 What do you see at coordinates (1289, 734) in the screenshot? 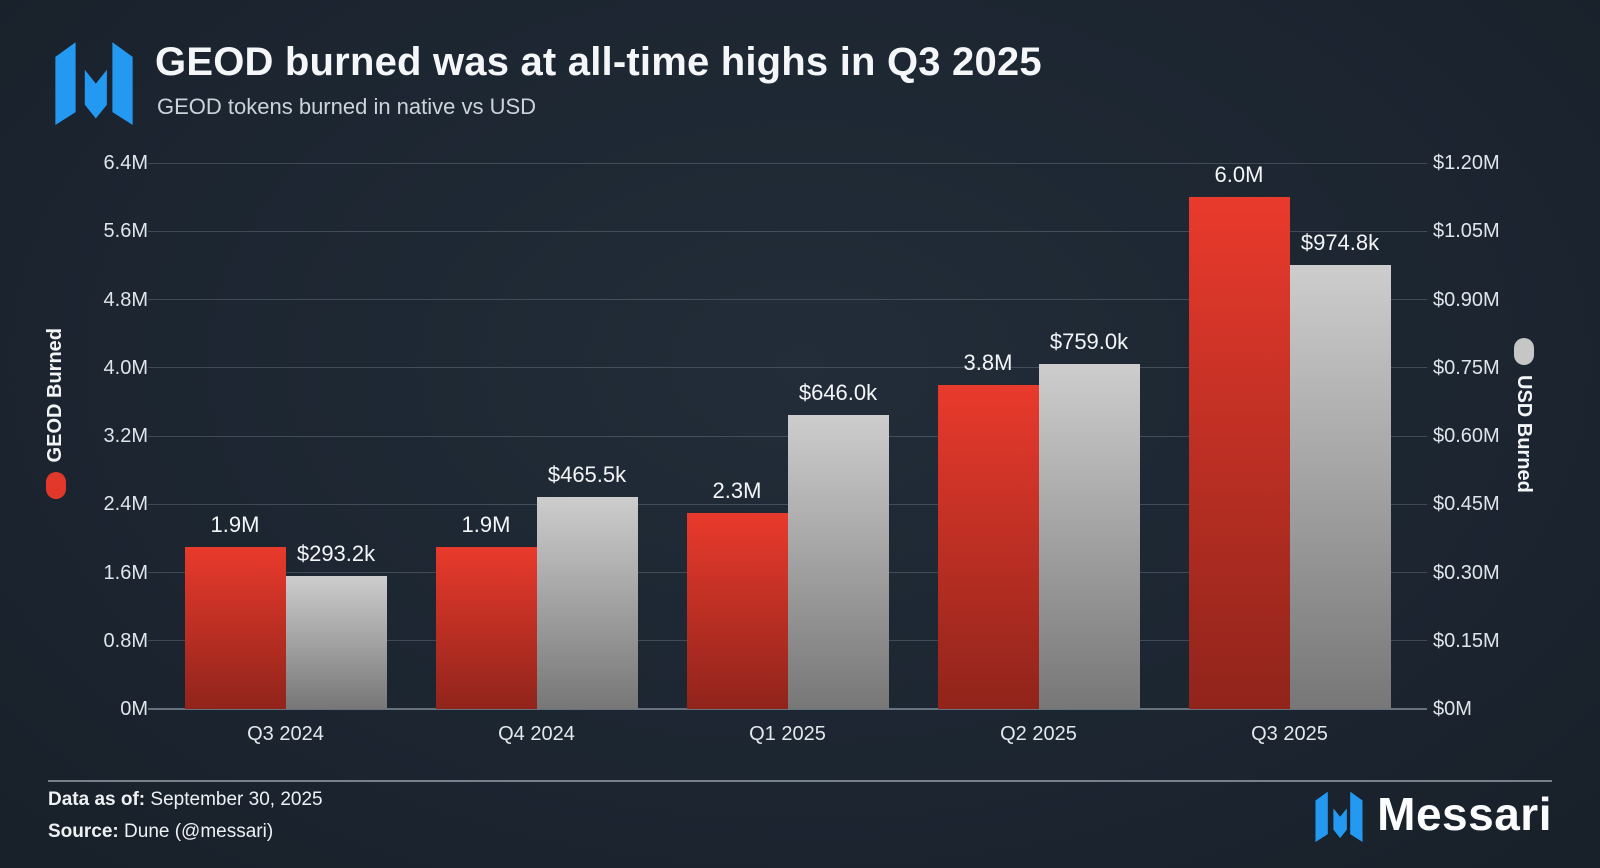
I see `category-label: Q3 2025` at bounding box center [1289, 734].